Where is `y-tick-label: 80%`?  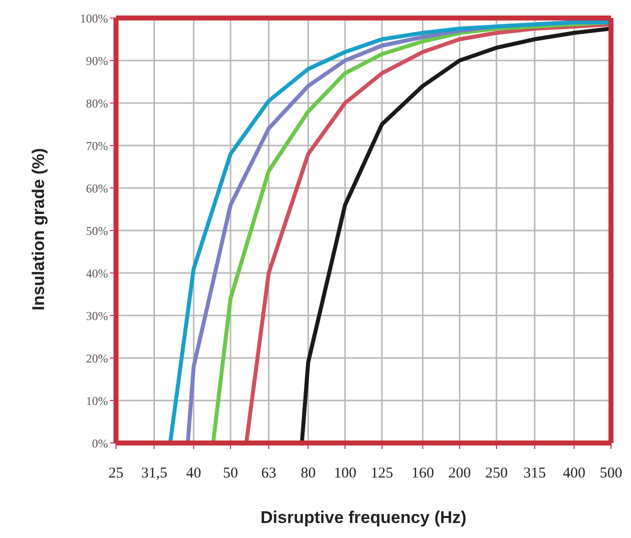 y-tick-label: 80% is located at coordinates (97, 103).